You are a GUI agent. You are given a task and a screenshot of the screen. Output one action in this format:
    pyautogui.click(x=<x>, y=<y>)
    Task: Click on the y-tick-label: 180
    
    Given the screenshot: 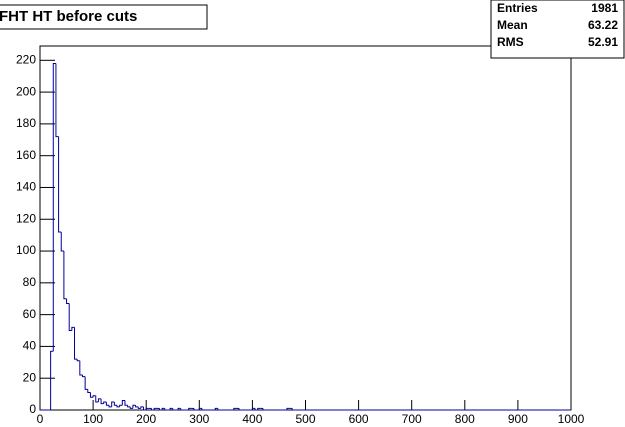 What is the action you would take?
    pyautogui.click(x=26, y=123)
    